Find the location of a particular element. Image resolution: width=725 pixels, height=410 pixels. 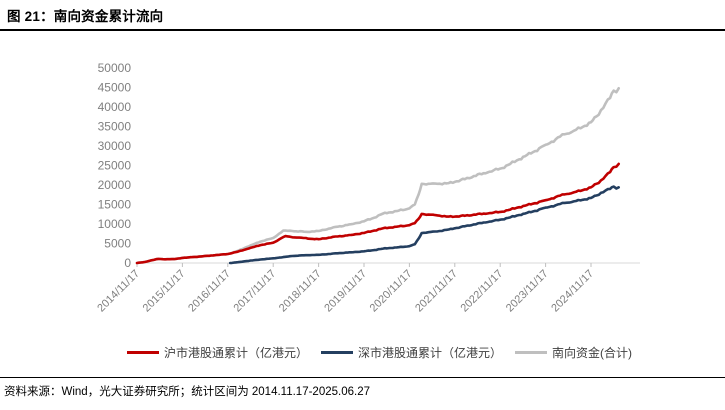

y-tick-label: 50000 is located at coordinates (115, 68).